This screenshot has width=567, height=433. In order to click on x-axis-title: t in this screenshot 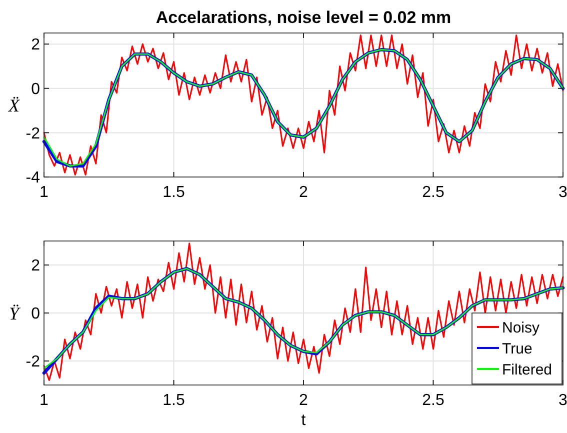, I will do `click(303, 420)`.